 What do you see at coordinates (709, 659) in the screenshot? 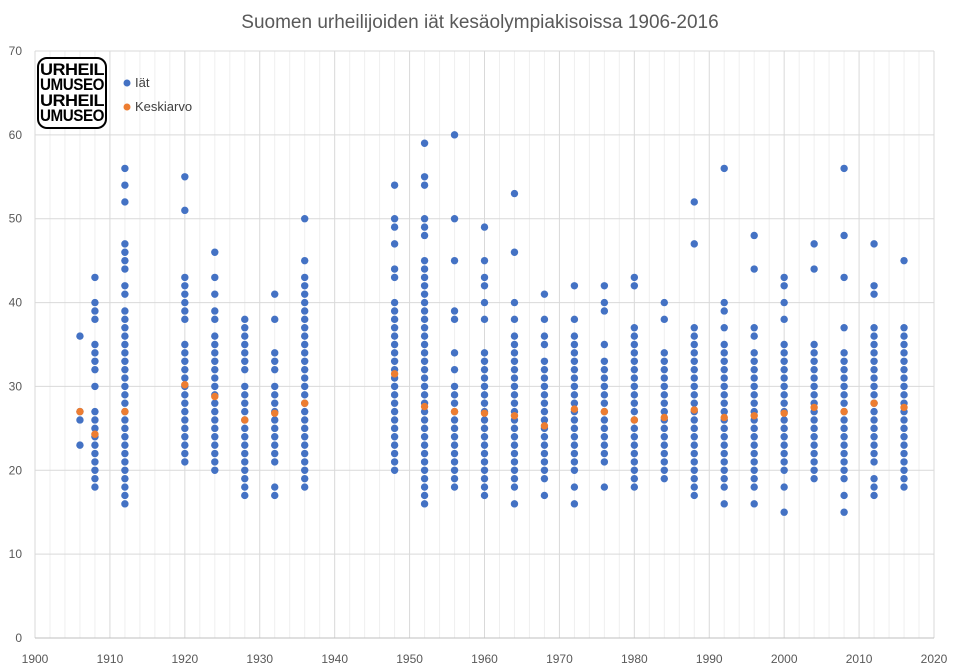
I see `x-tick-label: 1990` at bounding box center [709, 659].